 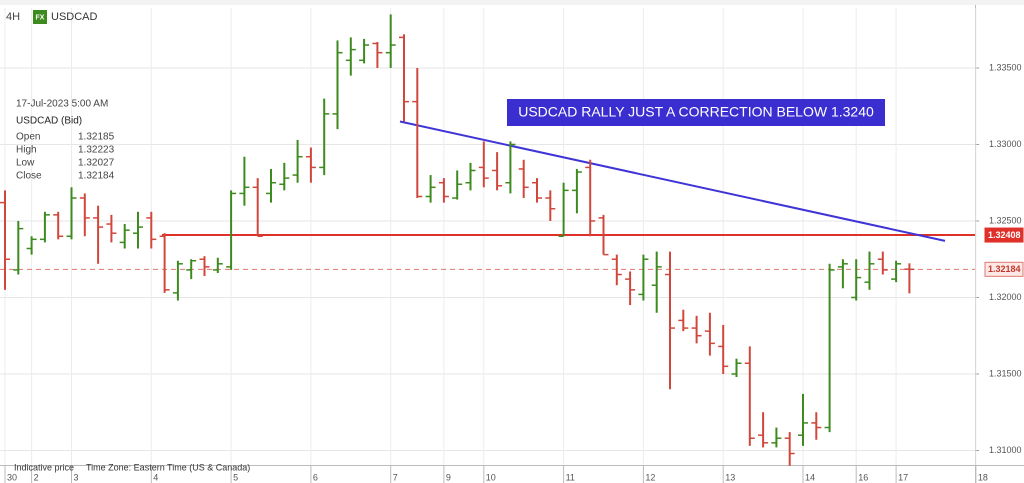 I want to click on badge, so click(x=40, y=17).